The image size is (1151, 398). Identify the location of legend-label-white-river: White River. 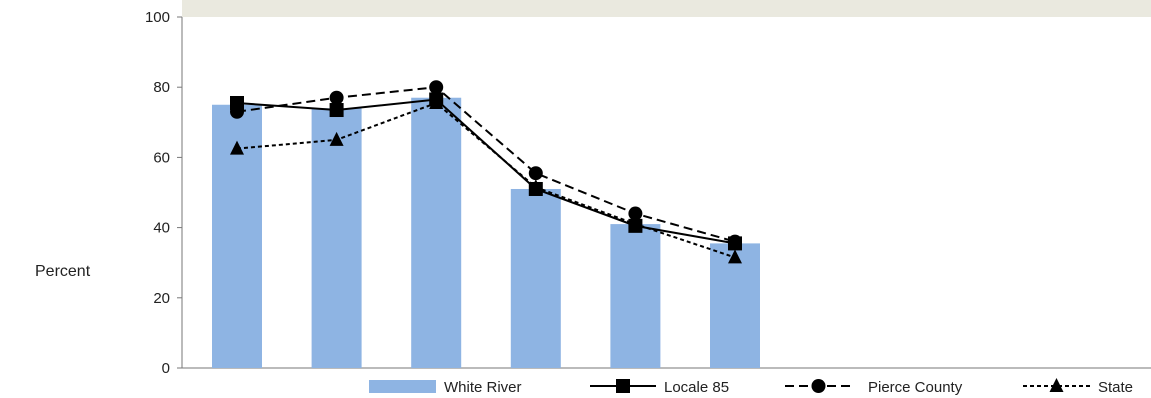
(483, 387).